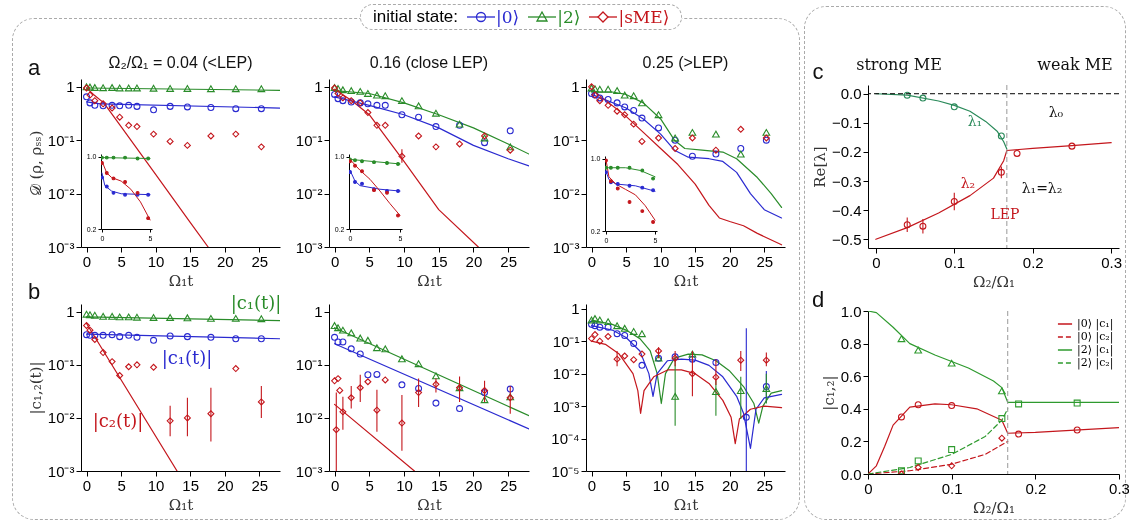 Image resolution: width=1131 pixels, height=524 pixels. I want to click on x-tick-label: 0.1, so click(955, 262).